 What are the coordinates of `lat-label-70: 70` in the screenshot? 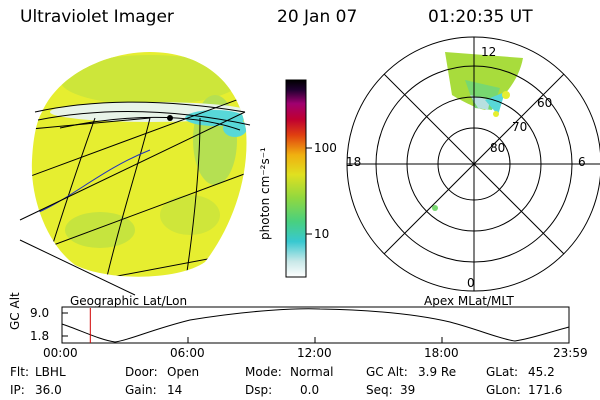 It's located at (520, 127).